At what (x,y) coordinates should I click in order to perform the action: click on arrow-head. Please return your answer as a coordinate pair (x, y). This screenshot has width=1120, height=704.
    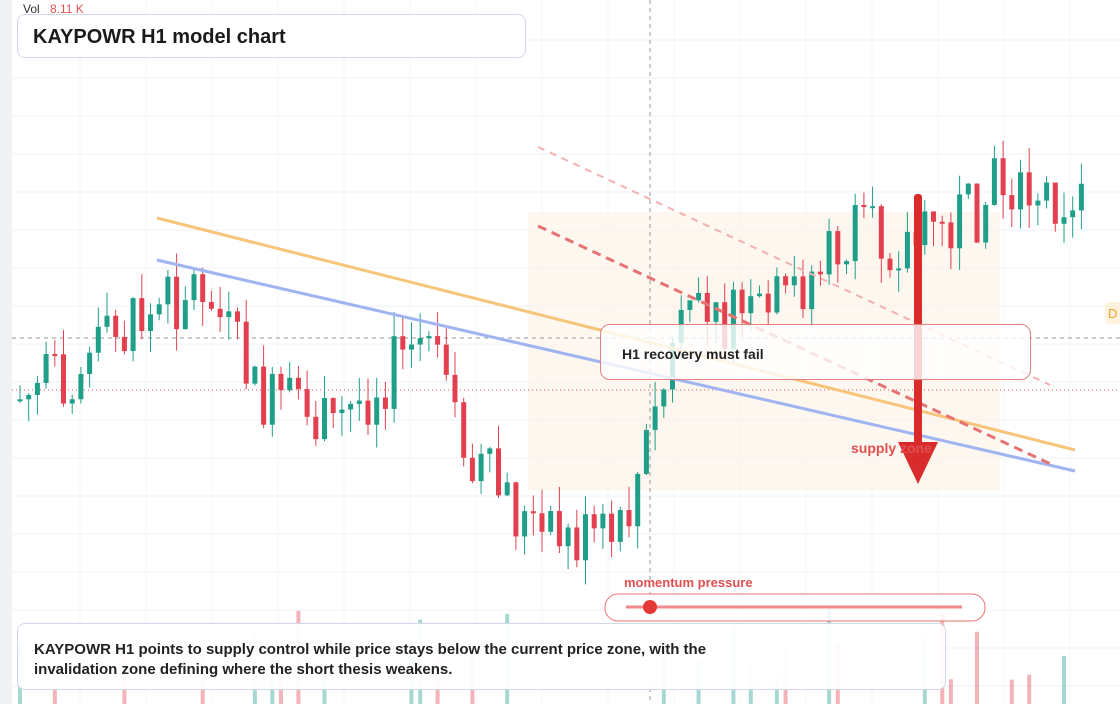
    Looking at the image, I should click on (918, 463).